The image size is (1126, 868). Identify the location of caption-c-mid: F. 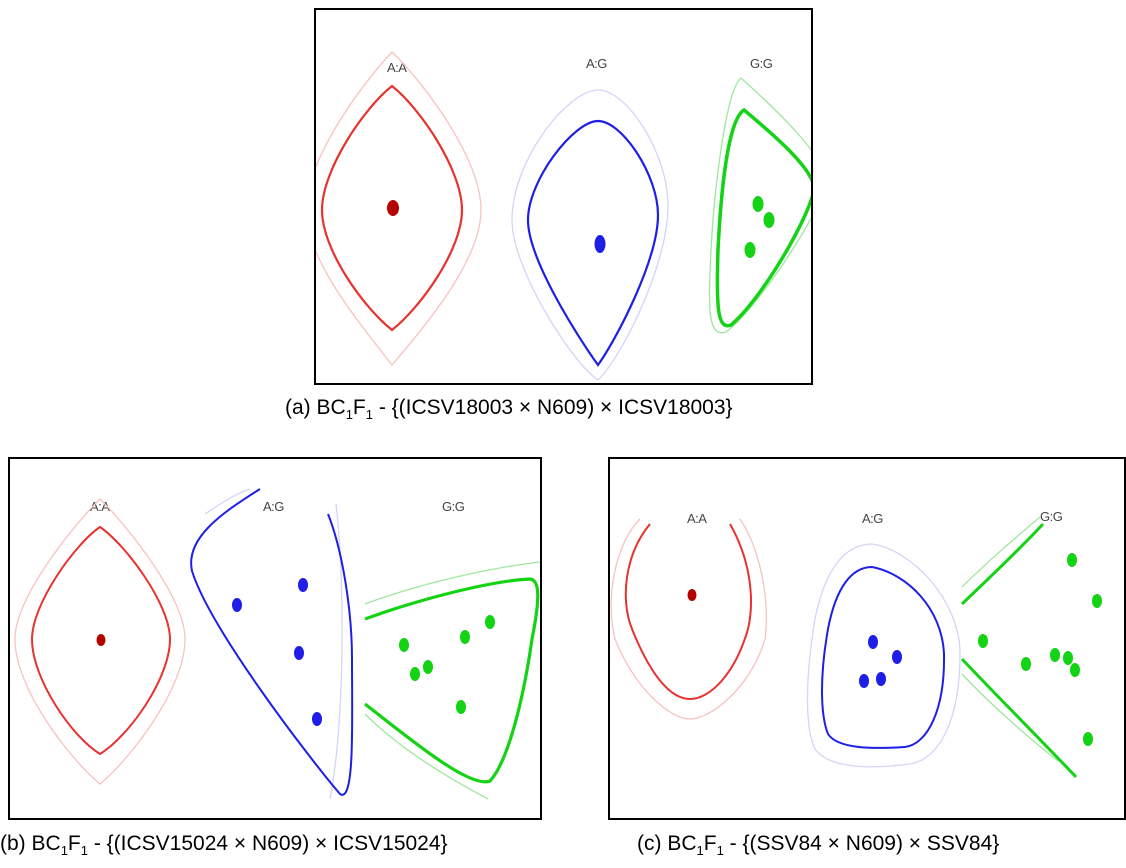
(710, 843).